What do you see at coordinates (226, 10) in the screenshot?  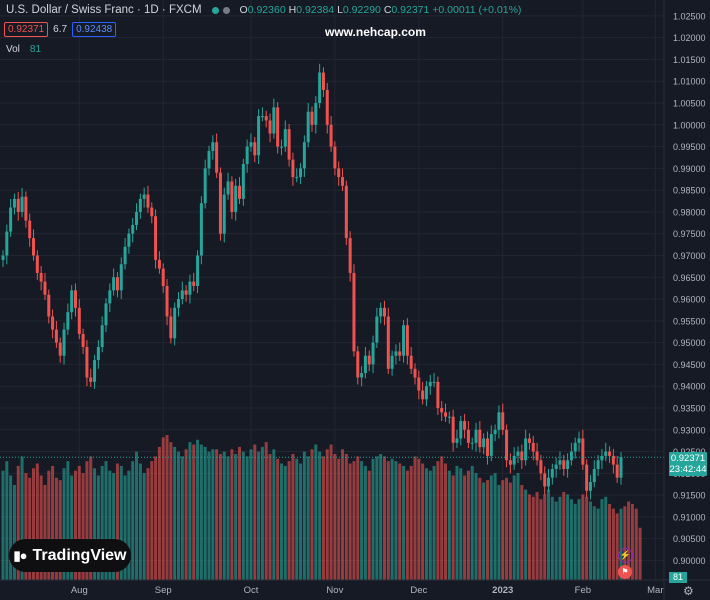 I see `eye-icon` at bounding box center [226, 10].